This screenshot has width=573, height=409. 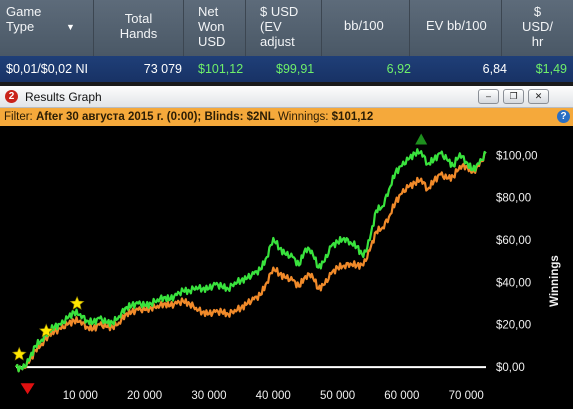 What do you see at coordinates (421, 139) in the screenshot?
I see `max-marker-icon` at bounding box center [421, 139].